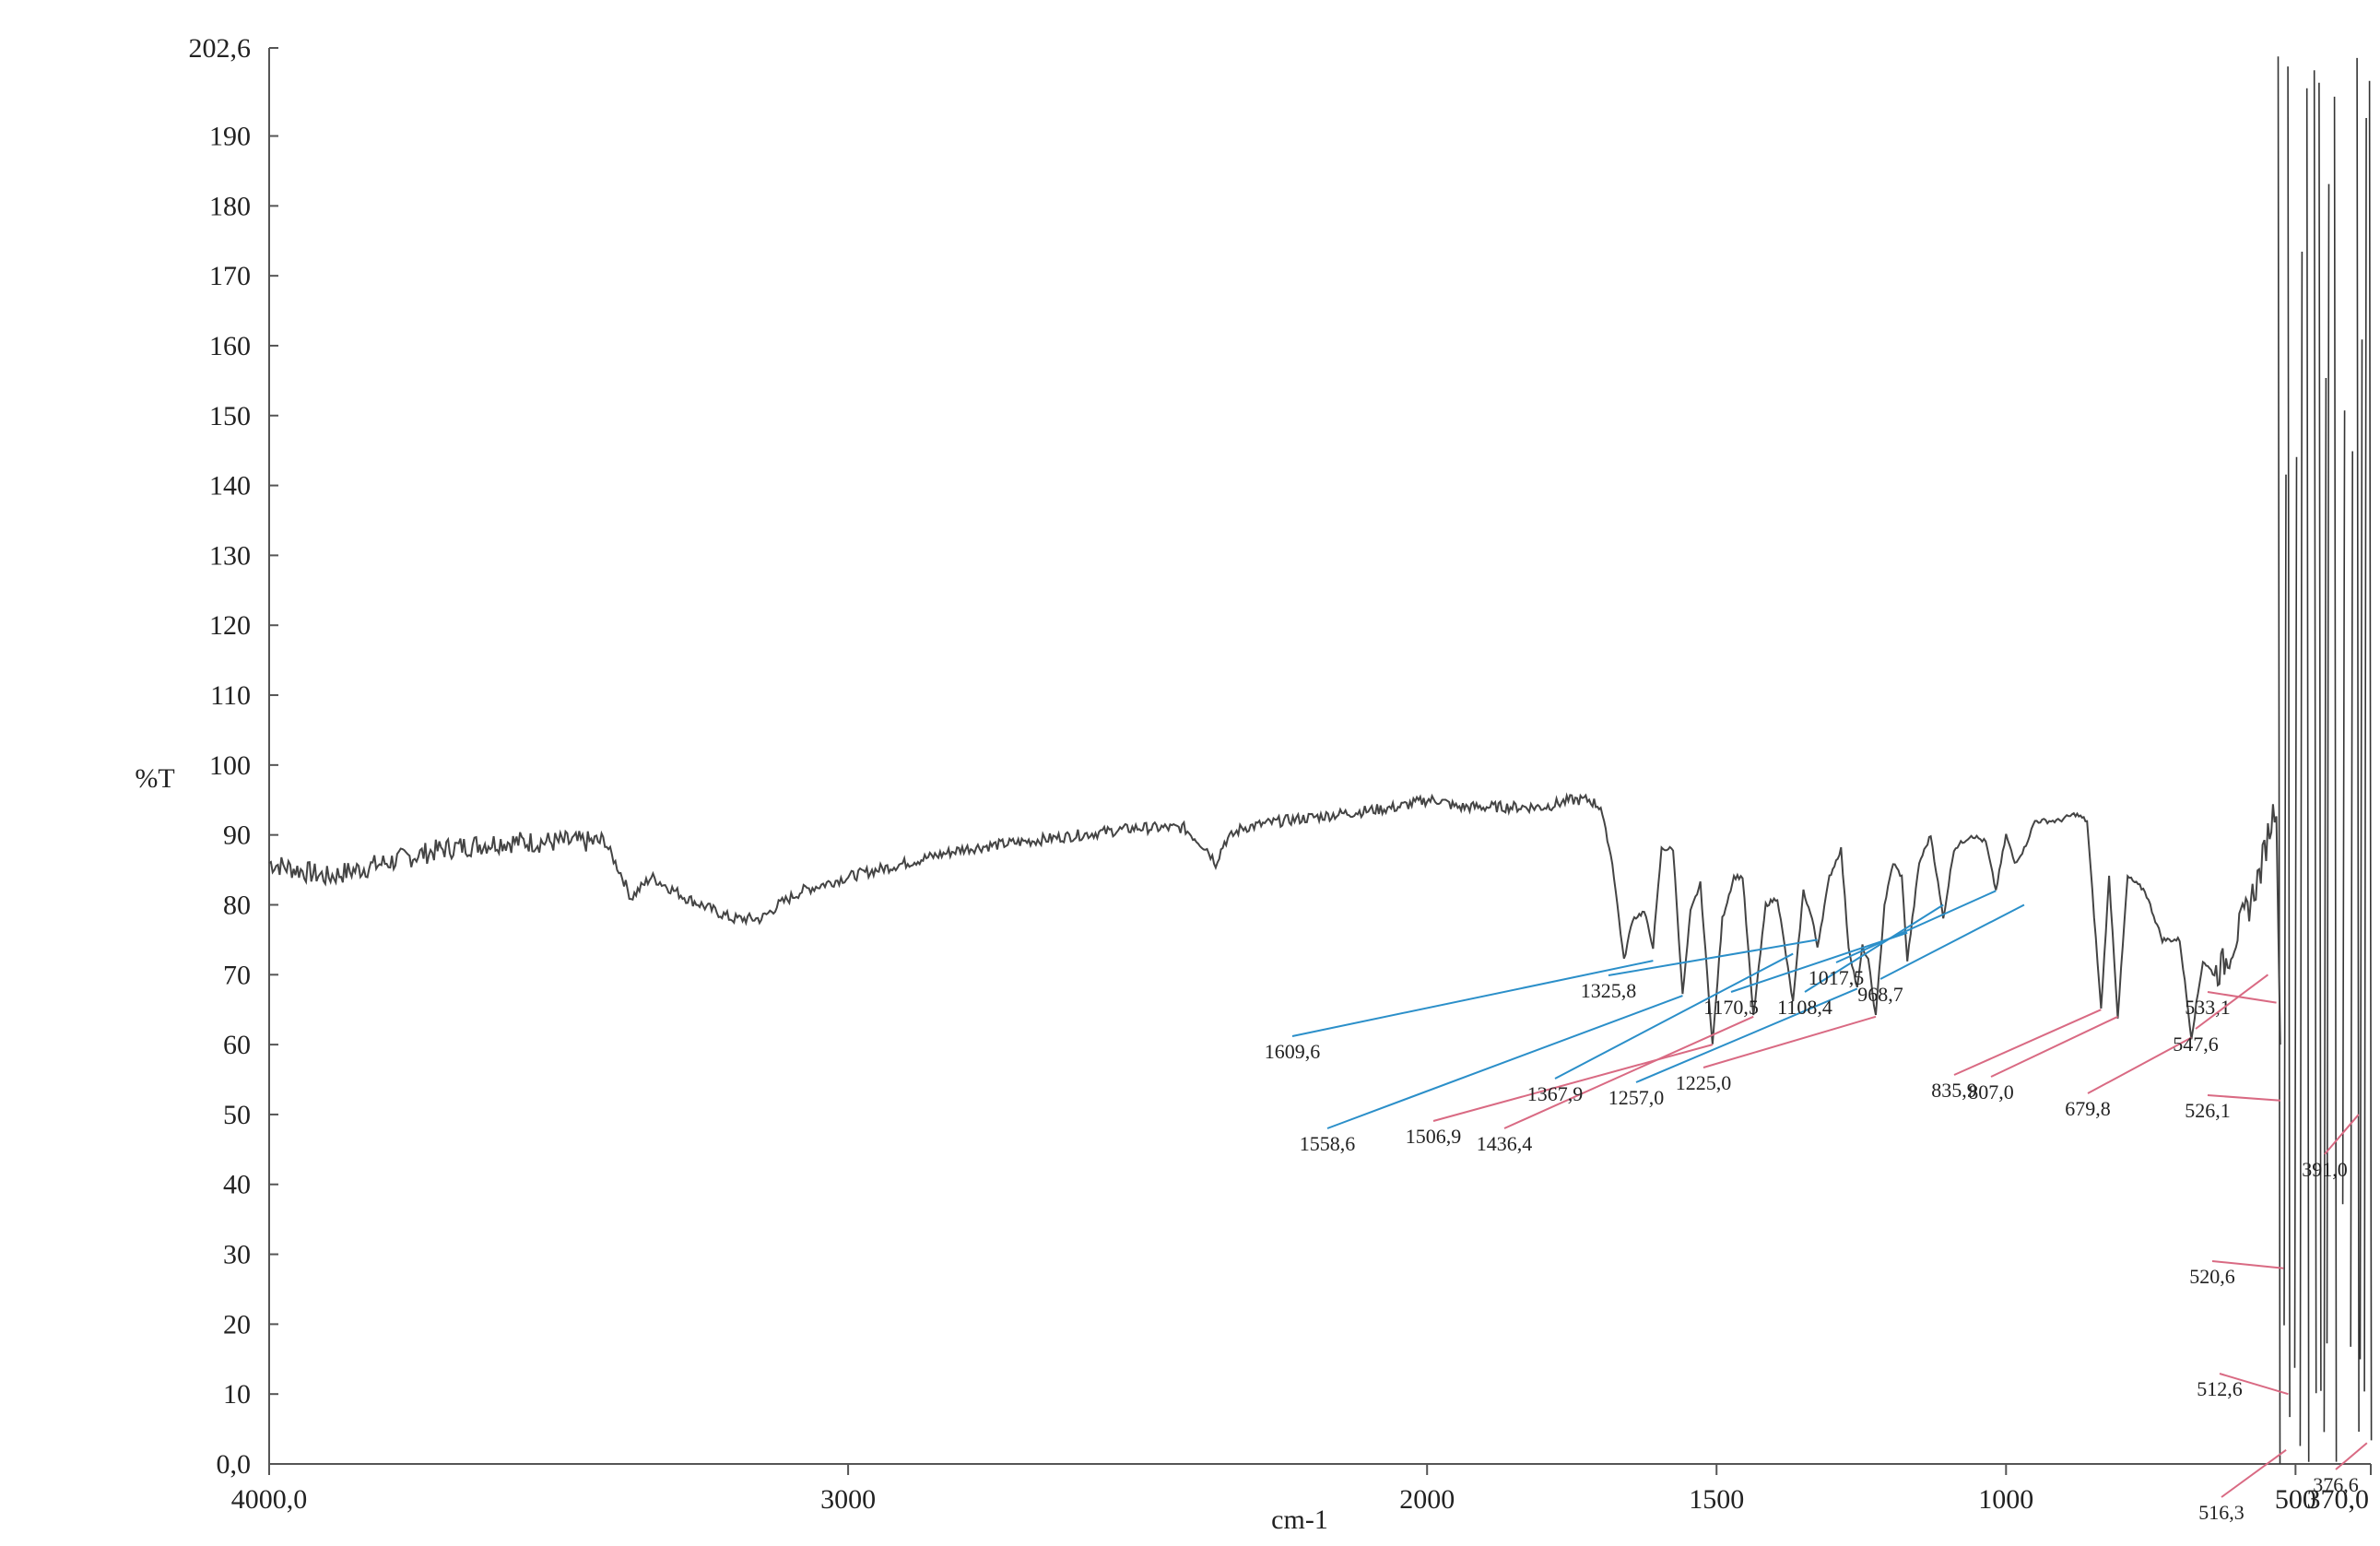  What do you see at coordinates (2208, 1110) in the screenshot?
I see `peak-label: 526,1` at bounding box center [2208, 1110].